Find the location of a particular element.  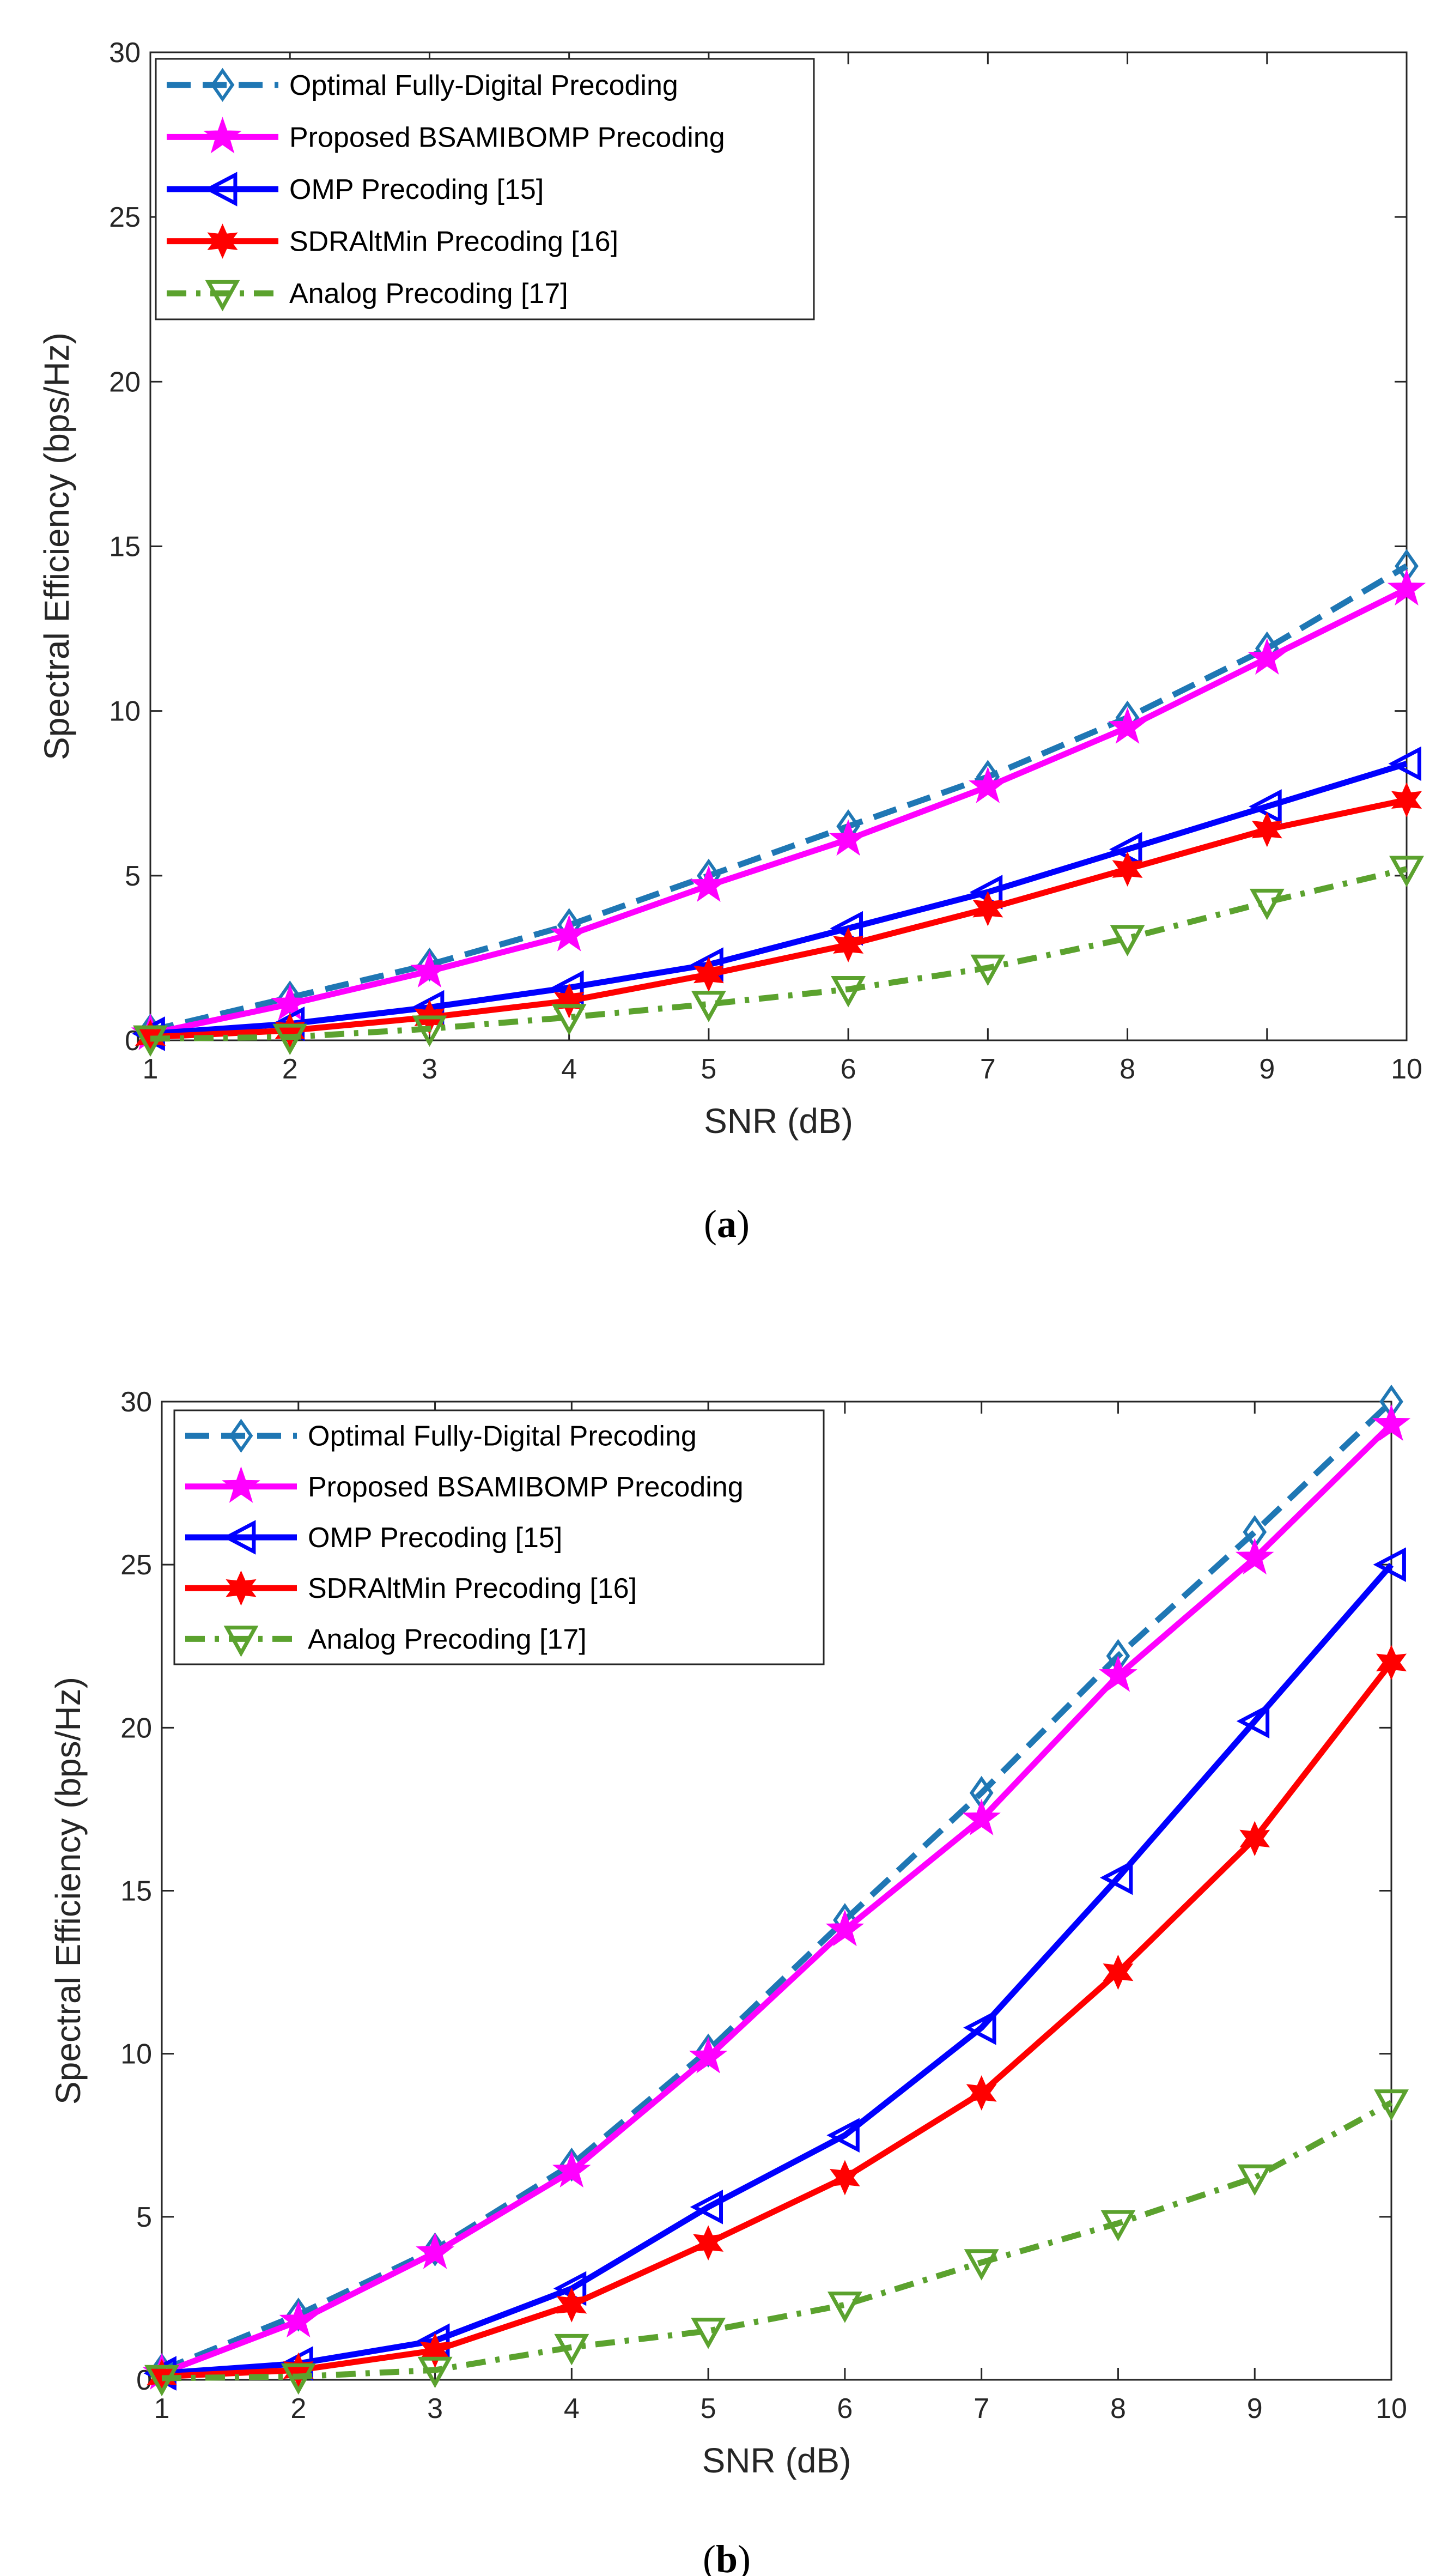

figure-caption: (b) is located at coordinates (727, 2556).